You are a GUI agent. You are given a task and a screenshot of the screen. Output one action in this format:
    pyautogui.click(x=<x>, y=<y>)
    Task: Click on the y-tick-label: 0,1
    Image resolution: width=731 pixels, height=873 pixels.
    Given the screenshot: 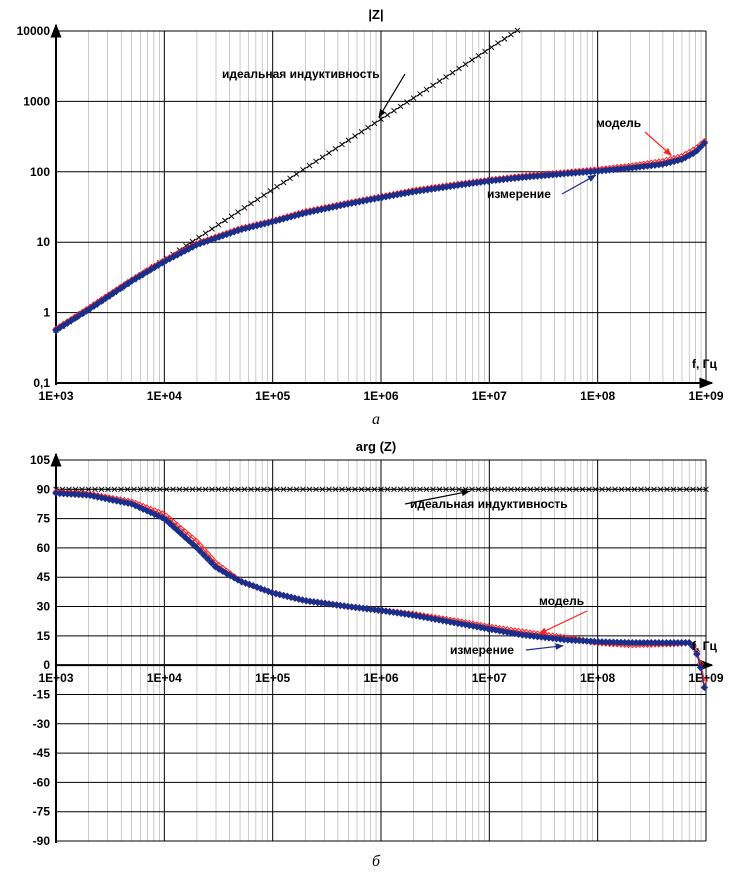 What is the action you would take?
    pyautogui.click(x=41, y=383)
    